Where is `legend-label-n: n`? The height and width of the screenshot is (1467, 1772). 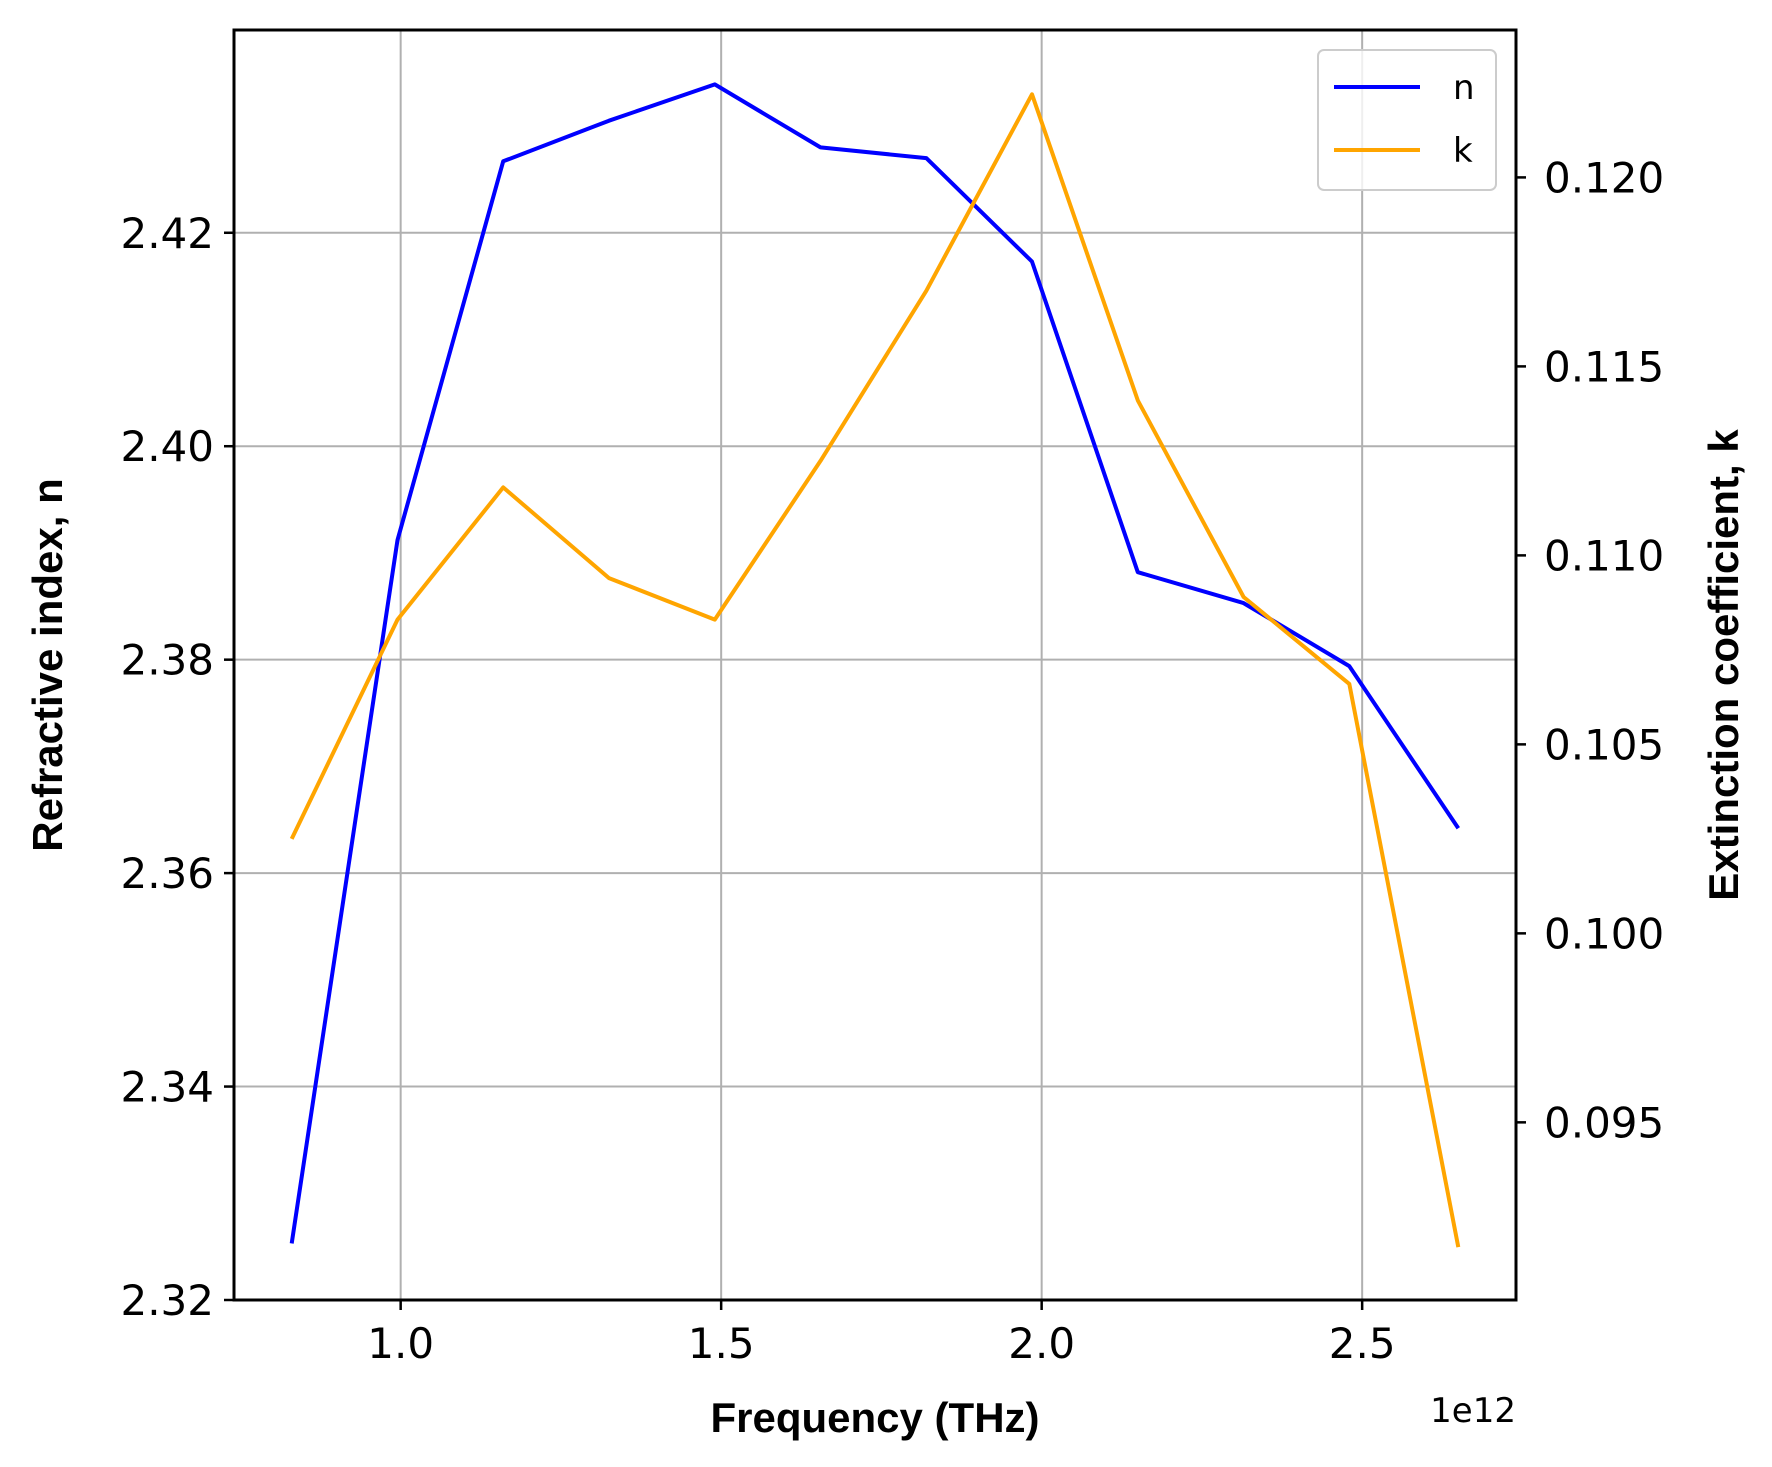
legend-label-n: n is located at coordinates (1464, 88).